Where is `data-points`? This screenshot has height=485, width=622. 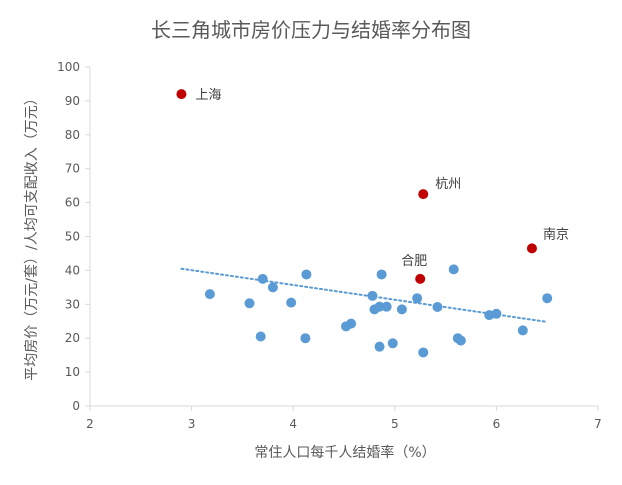
data-points is located at coordinates (378, 311).